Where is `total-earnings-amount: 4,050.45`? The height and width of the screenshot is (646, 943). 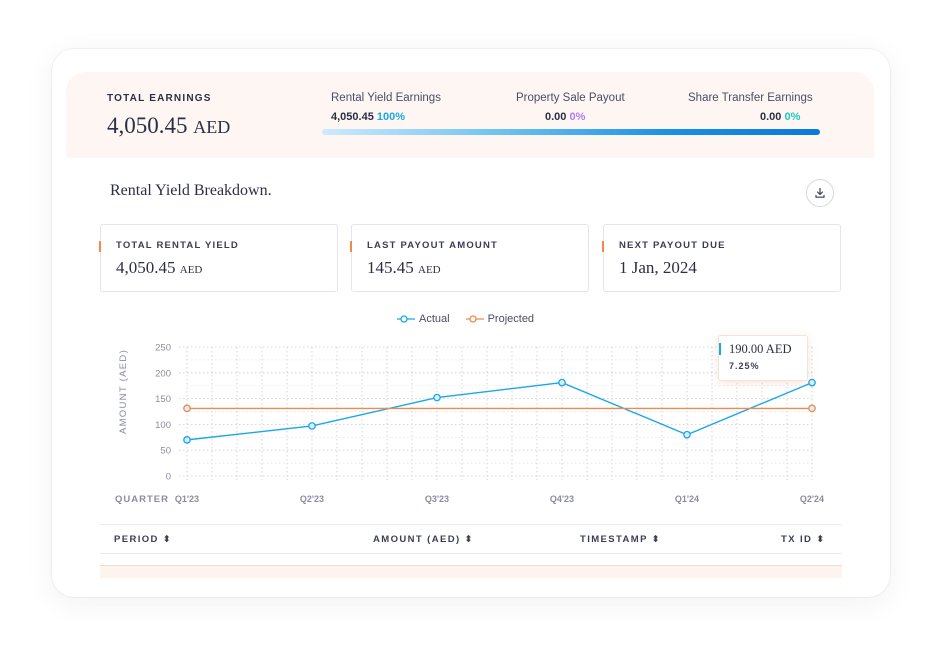
total-earnings-amount: 4,050.45 is located at coordinates (147, 125).